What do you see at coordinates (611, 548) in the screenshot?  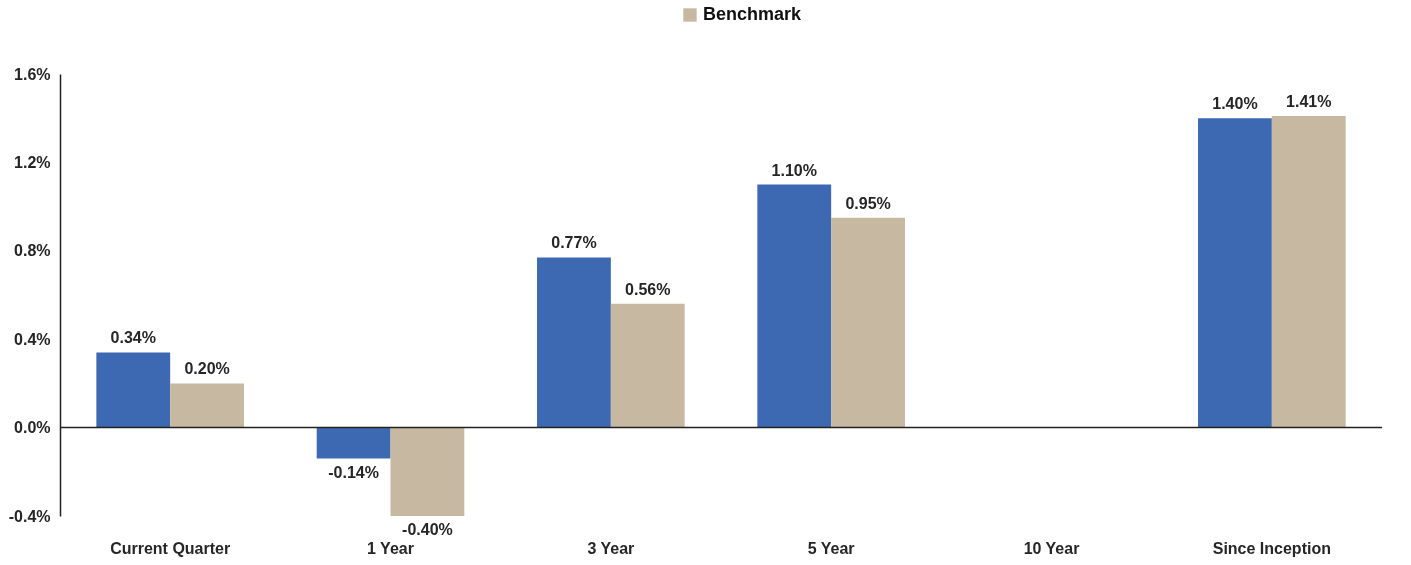 I see `x-tick-label: 3 Year` at bounding box center [611, 548].